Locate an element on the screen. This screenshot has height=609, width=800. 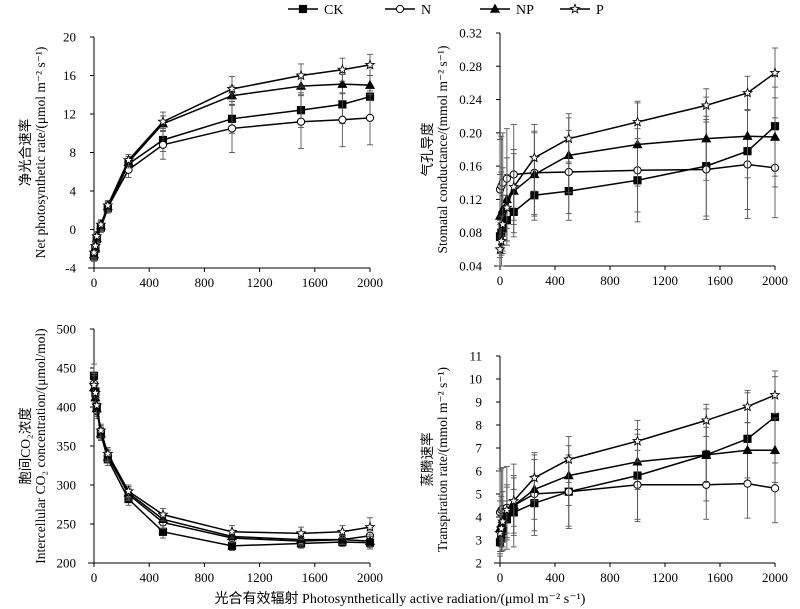
series-line is located at coordinates (232, 461).